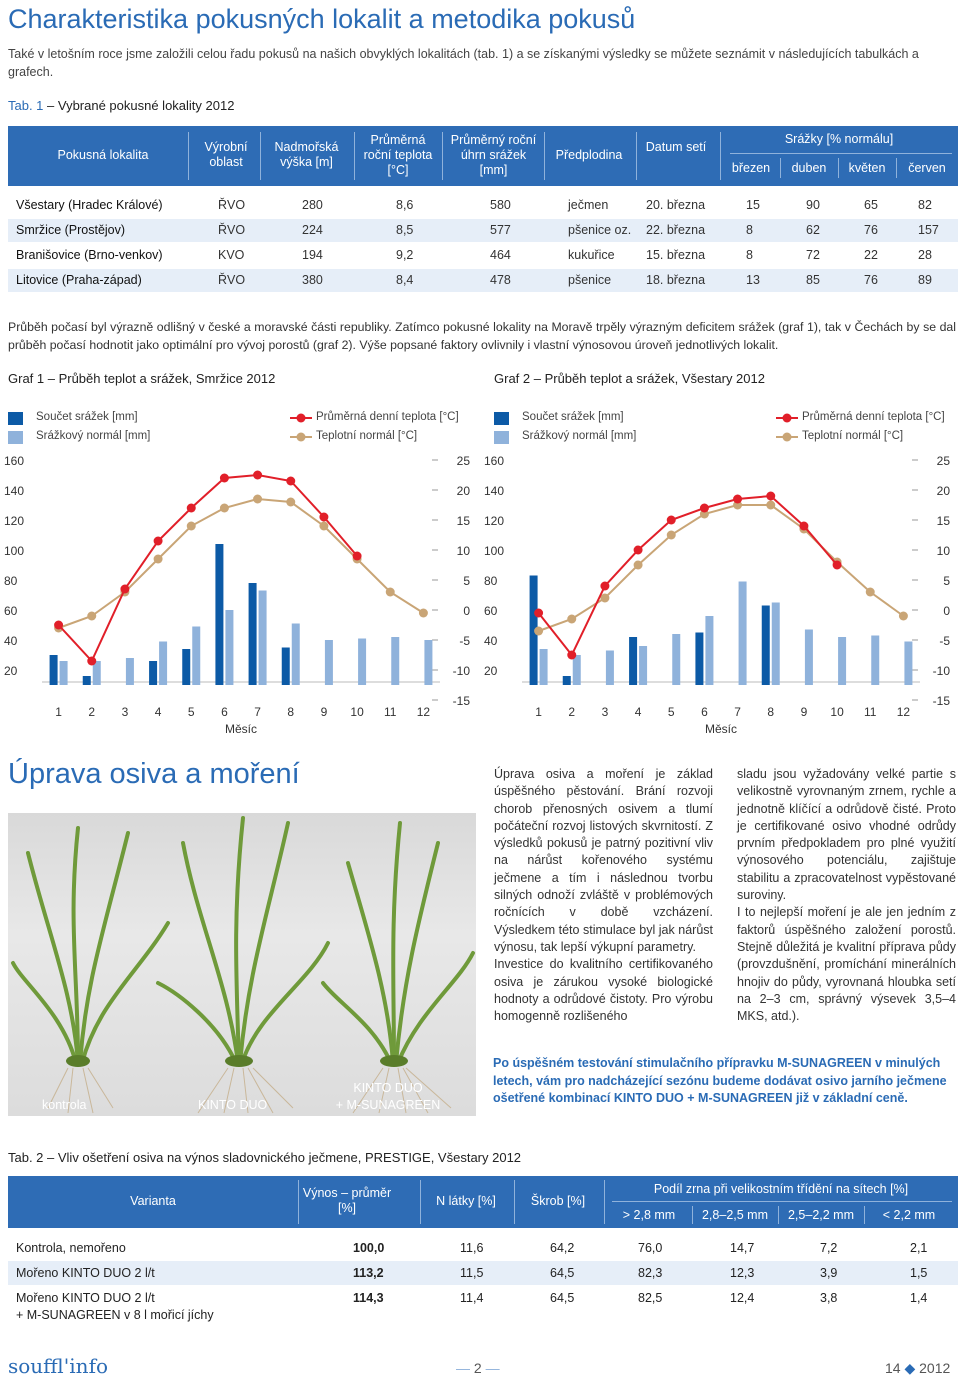  Describe the element at coordinates (241, 729) in the screenshot. I see `x-axis-label: Měsíc` at that location.